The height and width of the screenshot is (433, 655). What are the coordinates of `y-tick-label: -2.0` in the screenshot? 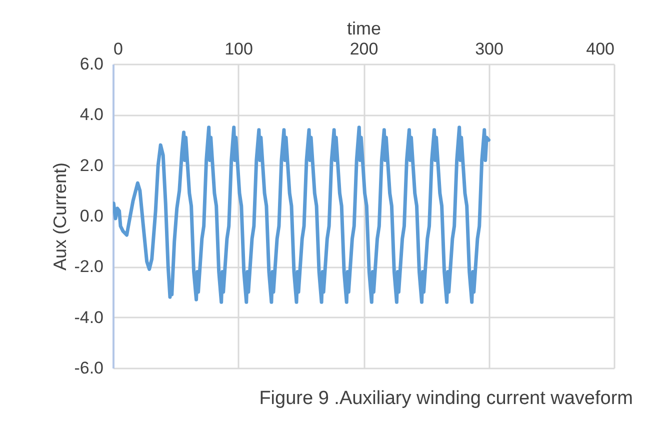 It's located at (89, 266).